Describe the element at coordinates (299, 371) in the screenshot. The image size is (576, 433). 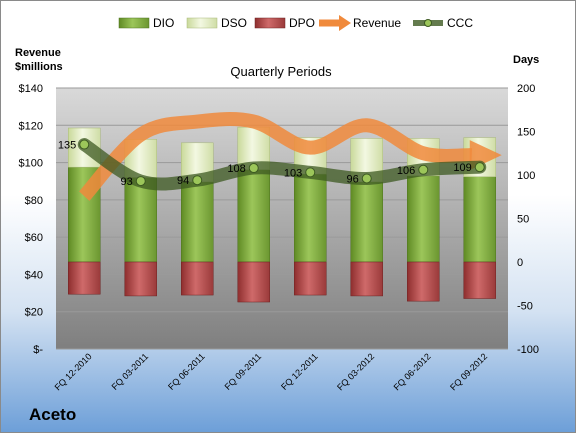
I see `x-tick-label: FQ 12-2011` at that location.